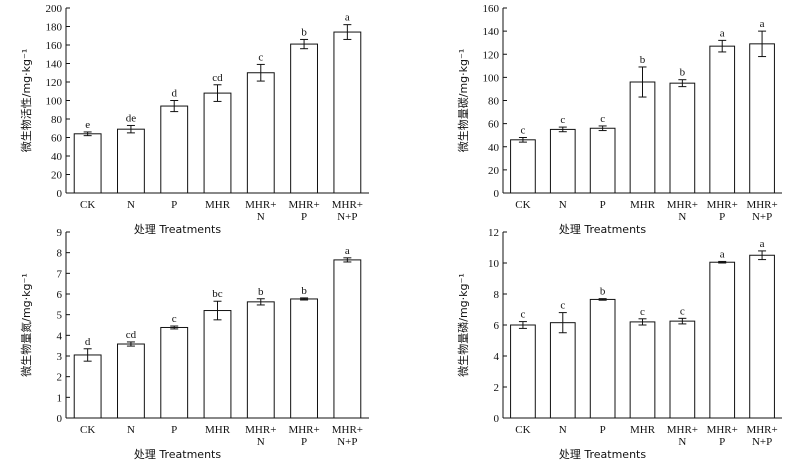 The width and height of the screenshot is (805, 466). What do you see at coordinates (54, 65) in the screenshot?
I see `y-tick-label: 140` at bounding box center [54, 65].